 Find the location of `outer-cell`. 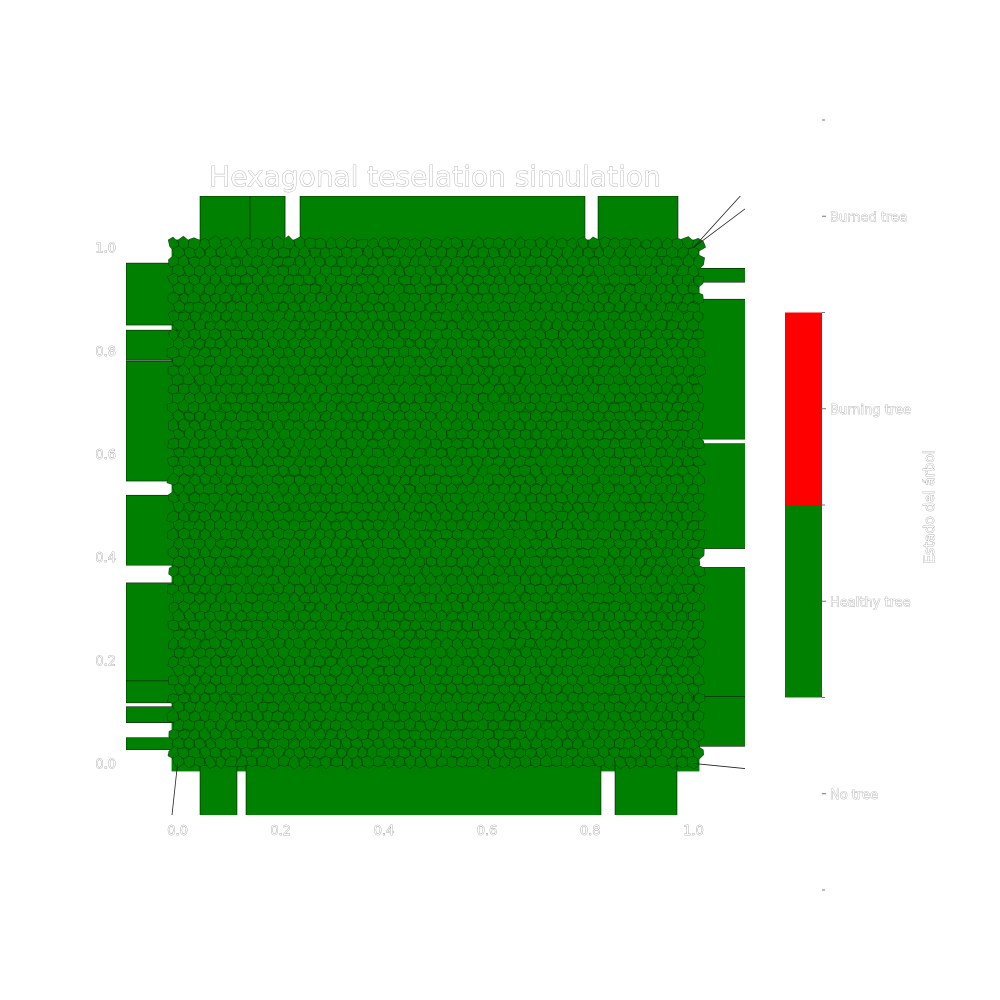

outer-cell is located at coordinates (646, 790).